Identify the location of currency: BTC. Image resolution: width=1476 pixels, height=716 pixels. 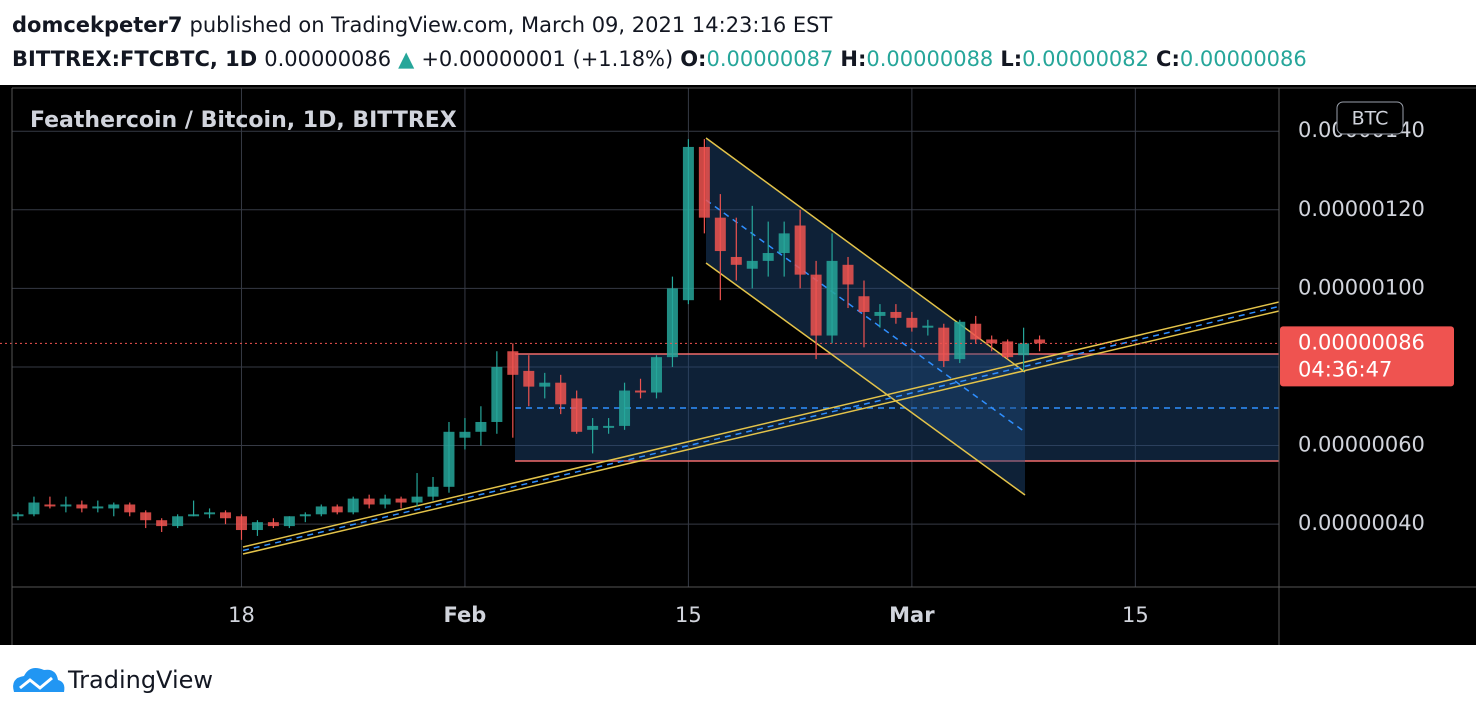
(1370, 119).